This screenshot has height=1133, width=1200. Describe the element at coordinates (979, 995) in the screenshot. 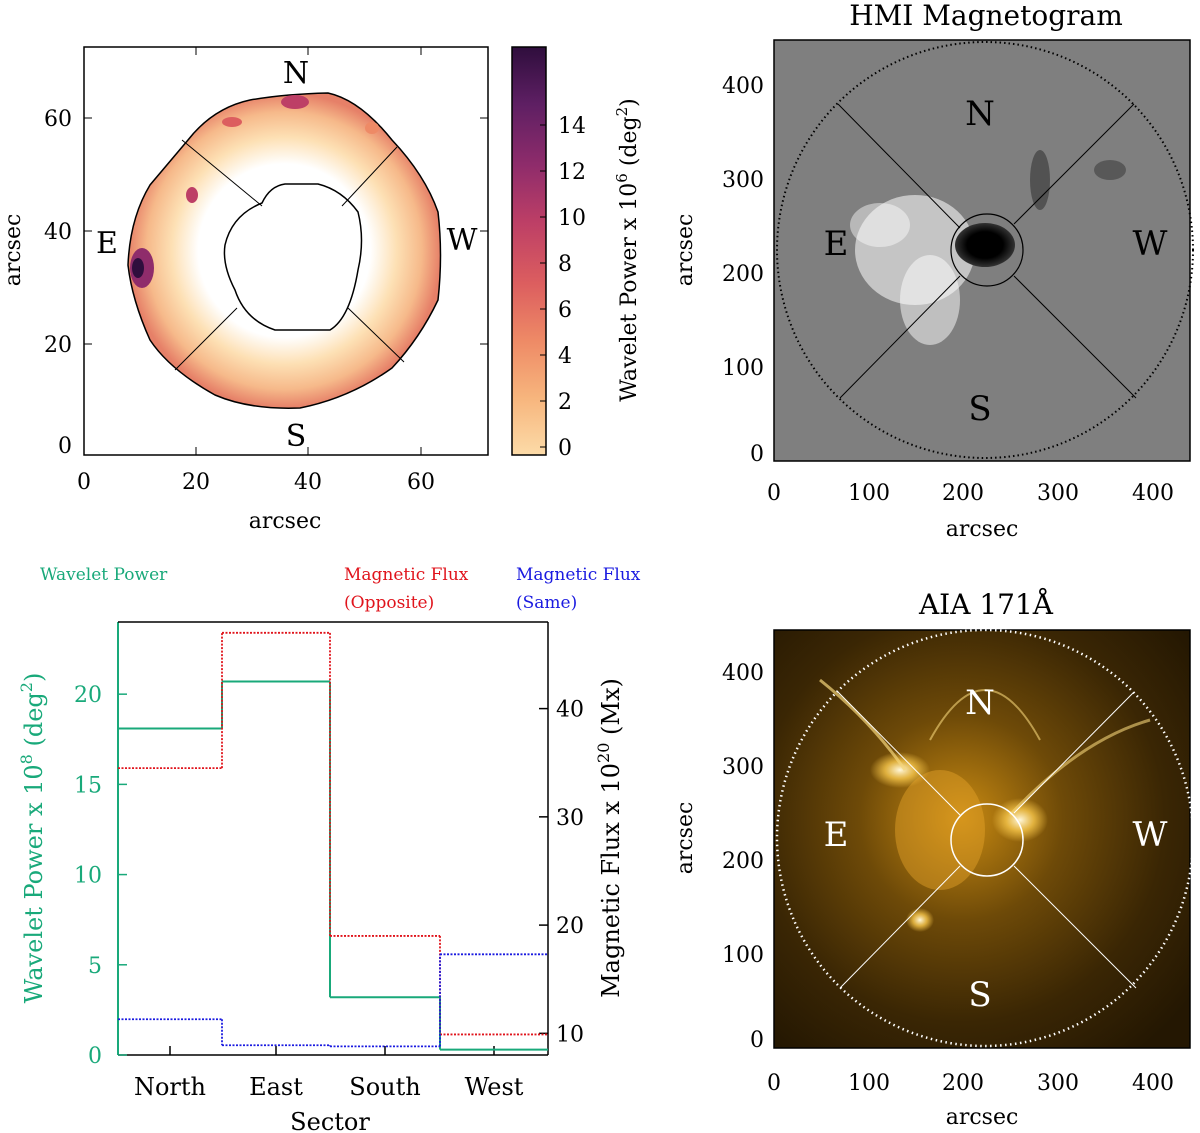

I see `sector-label-s: S` at that location.